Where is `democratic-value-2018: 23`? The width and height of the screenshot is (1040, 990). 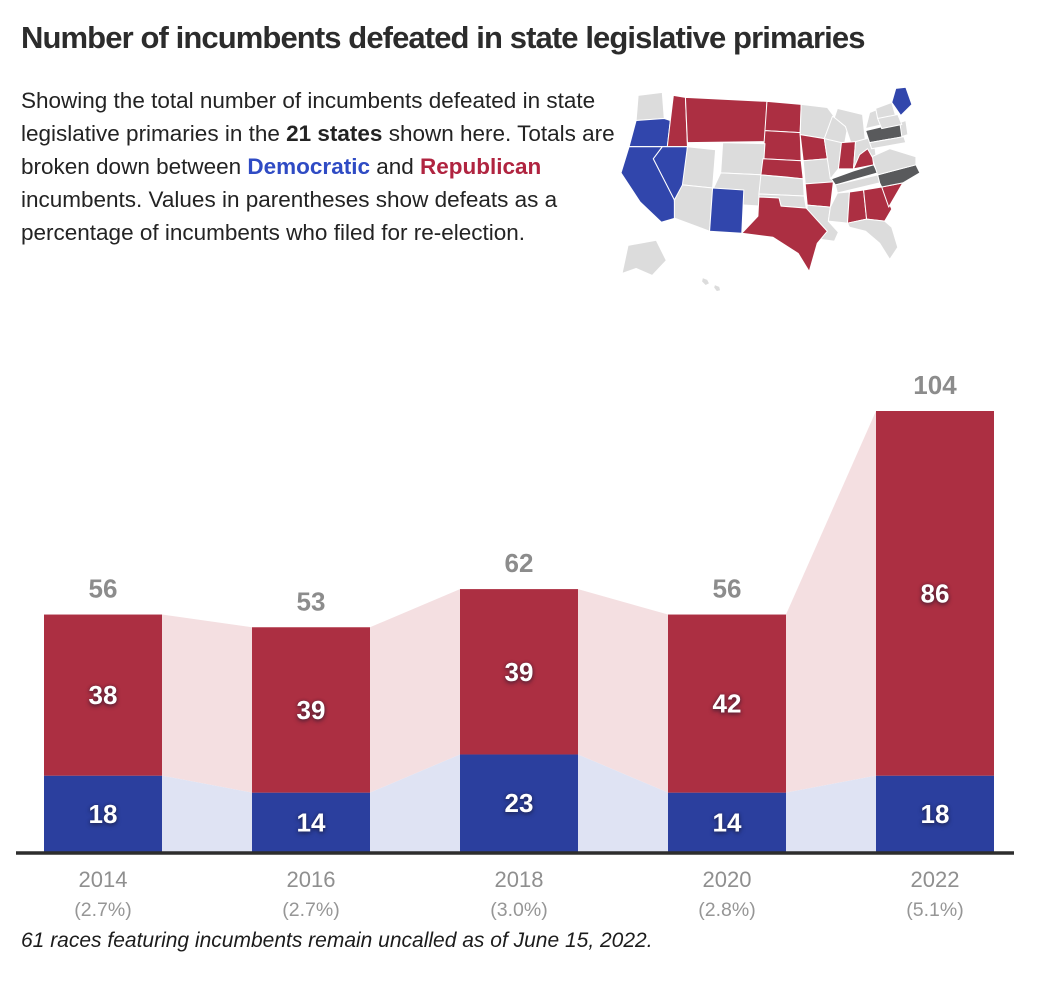 democratic-value-2018: 23 is located at coordinates (519, 803).